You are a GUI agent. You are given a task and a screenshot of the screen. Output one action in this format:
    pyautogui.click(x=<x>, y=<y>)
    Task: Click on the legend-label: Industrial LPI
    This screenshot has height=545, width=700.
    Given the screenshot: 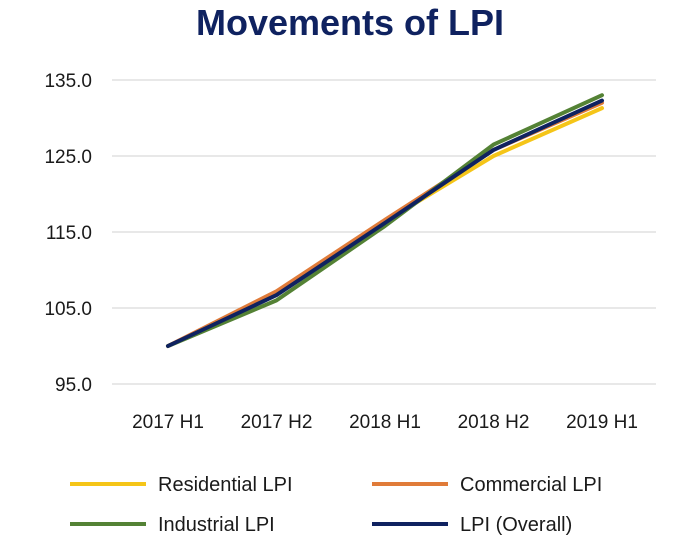 What is the action you would take?
    pyautogui.click(x=216, y=525)
    